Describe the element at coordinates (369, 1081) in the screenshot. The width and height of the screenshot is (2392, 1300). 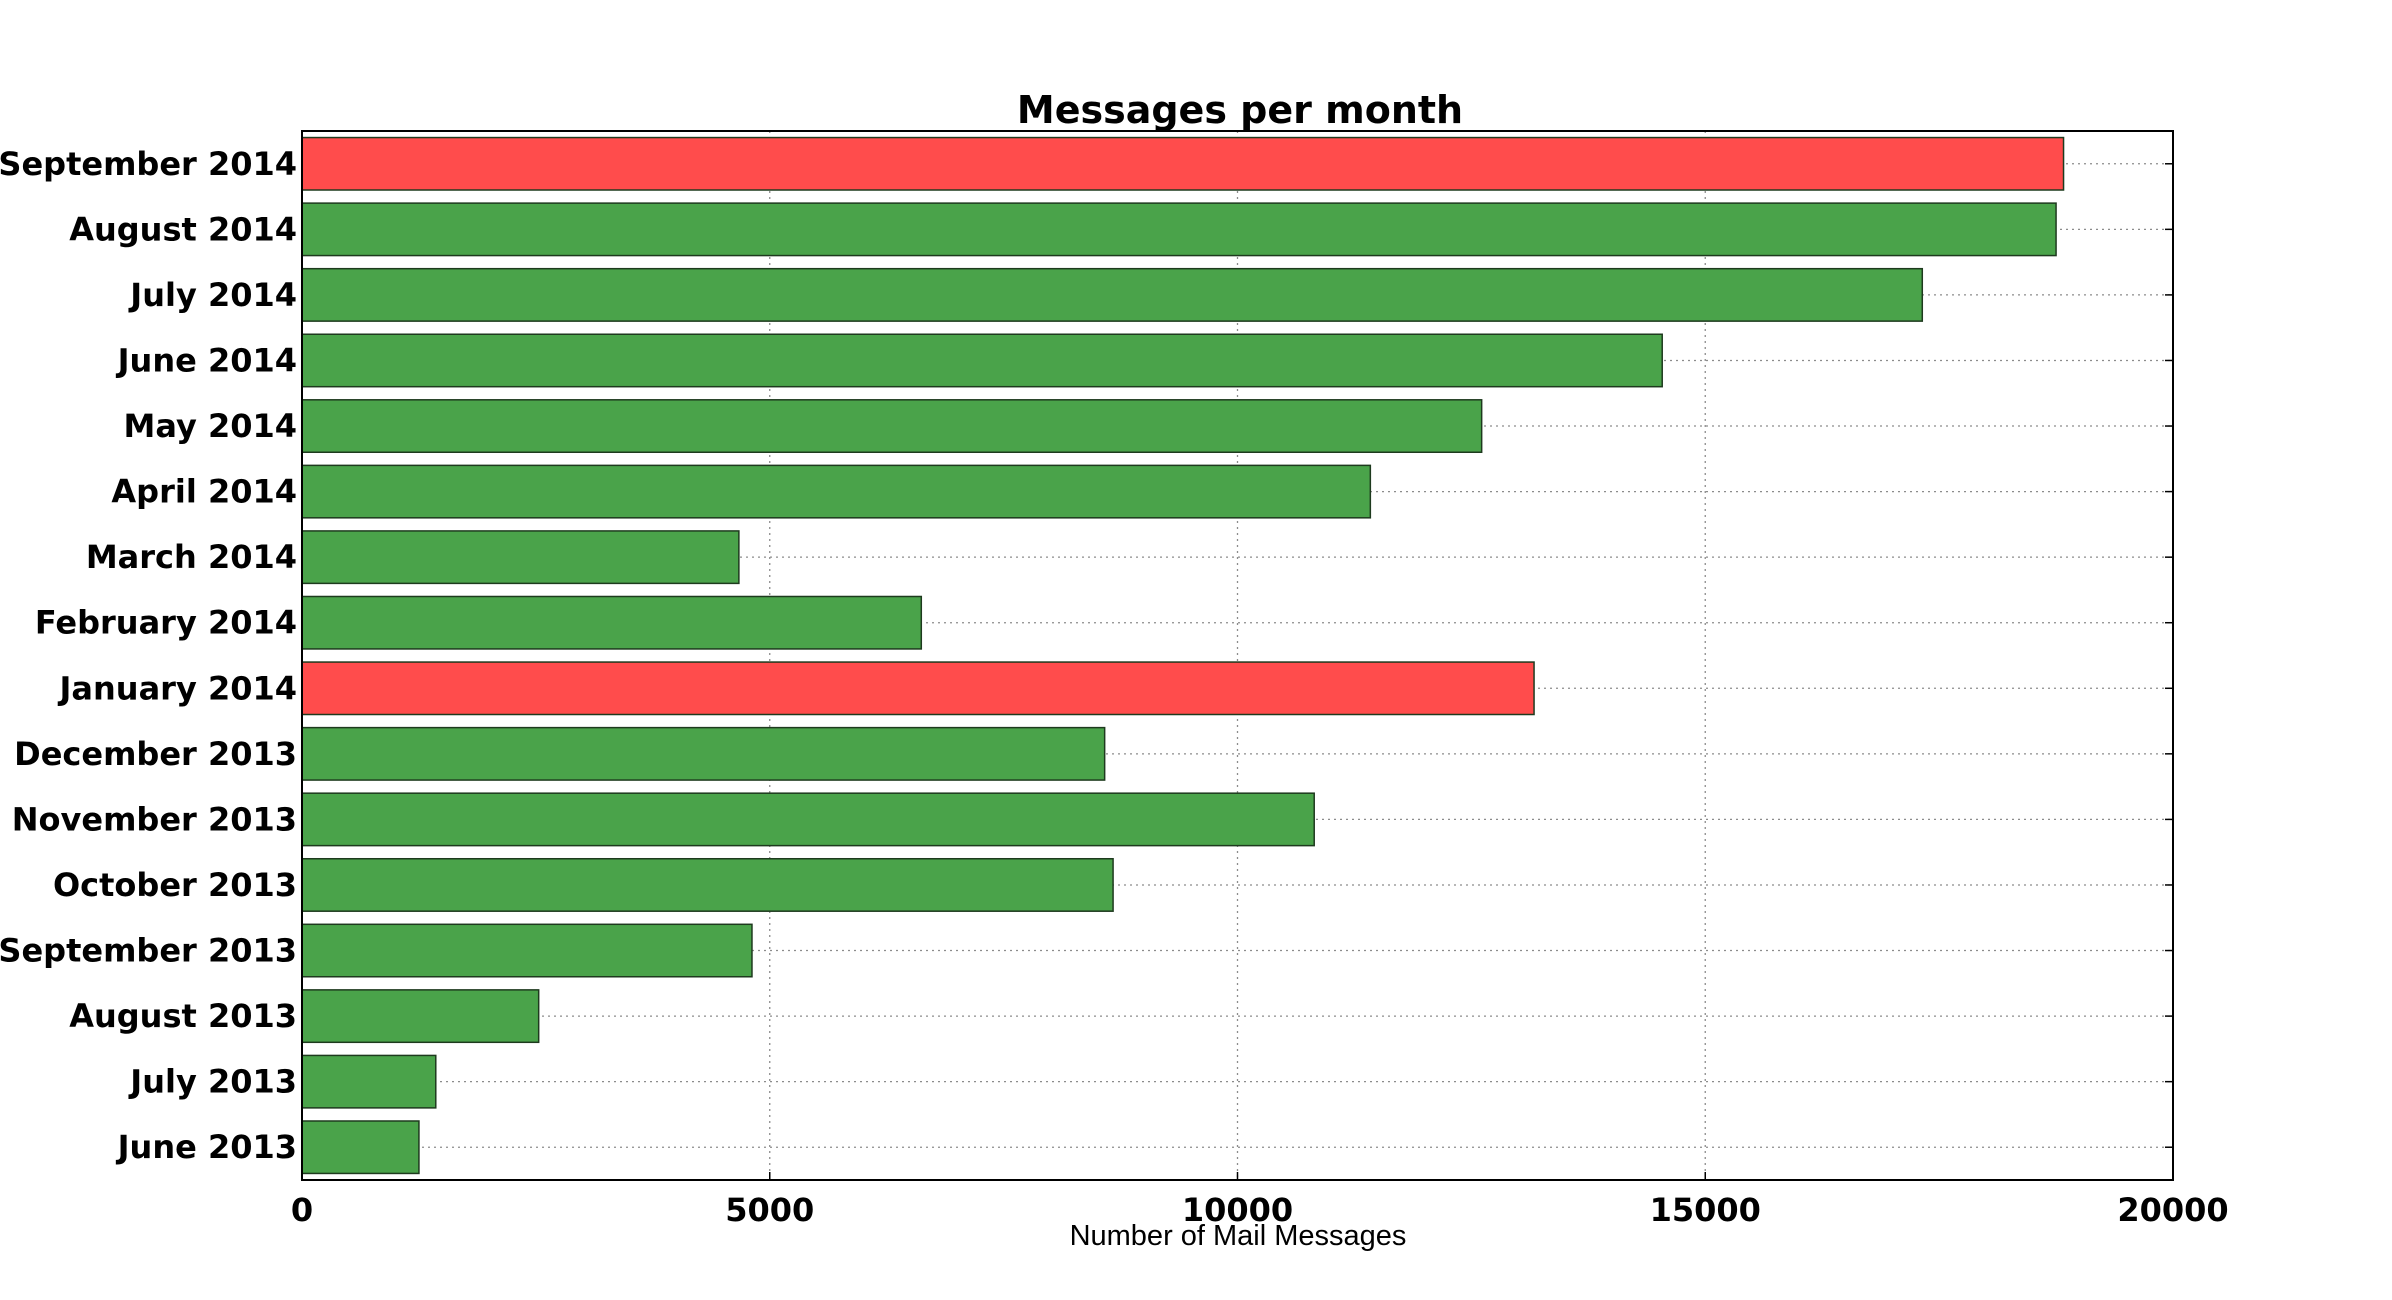
I see `bar-july-2013` at that location.